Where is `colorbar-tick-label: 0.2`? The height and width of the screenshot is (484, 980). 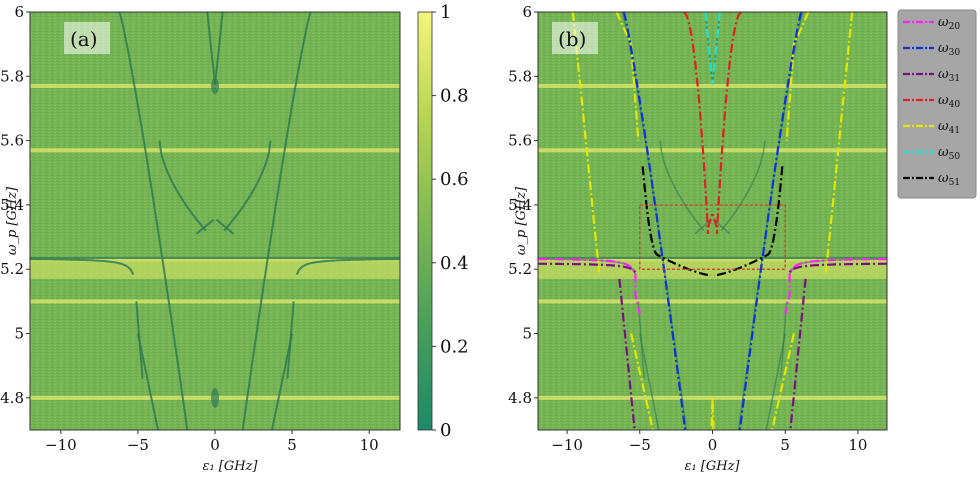 colorbar-tick-label: 0.2 is located at coordinates (454, 346).